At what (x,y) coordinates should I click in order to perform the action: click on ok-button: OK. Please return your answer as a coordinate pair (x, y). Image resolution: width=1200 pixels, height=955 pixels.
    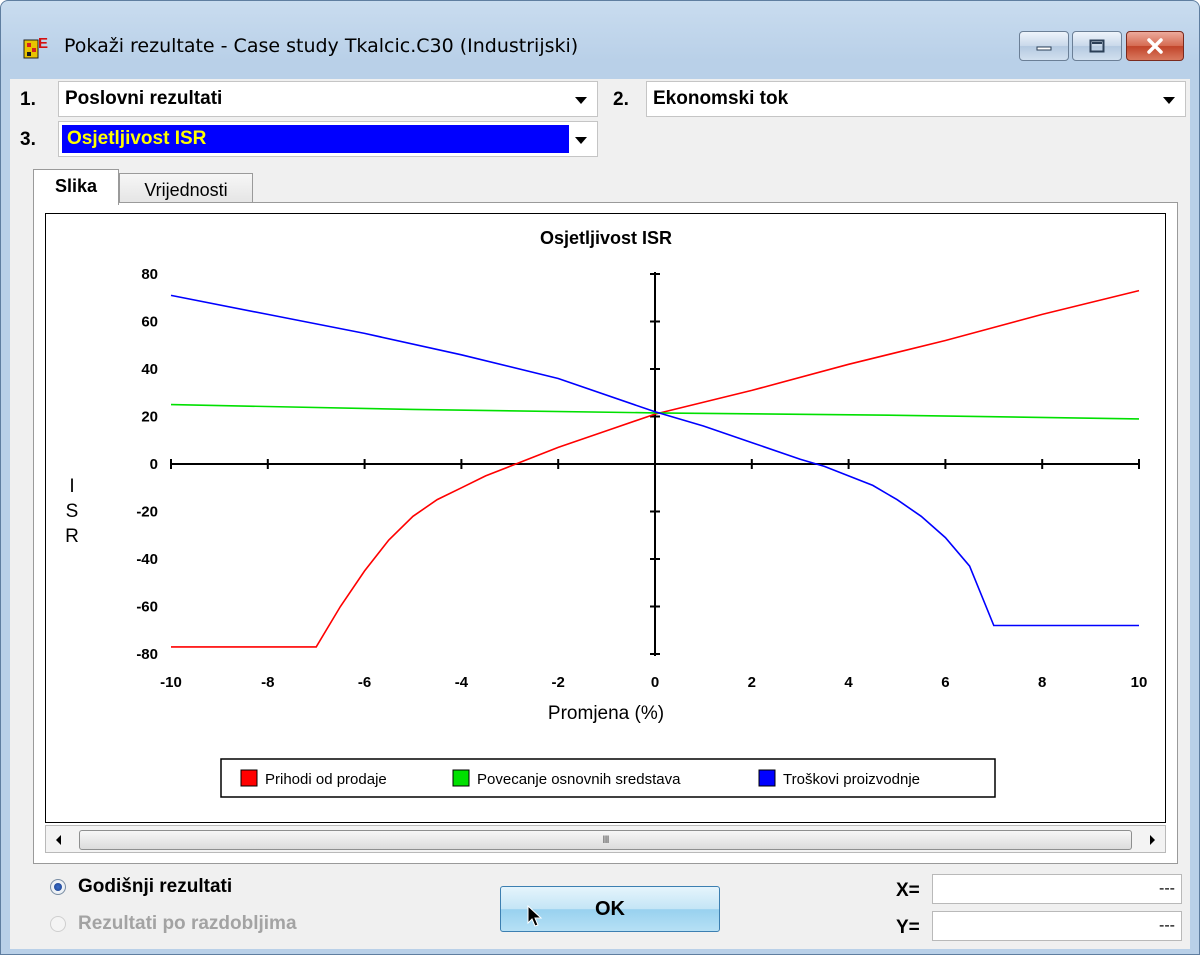
    Looking at the image, I should click on (610, 909).